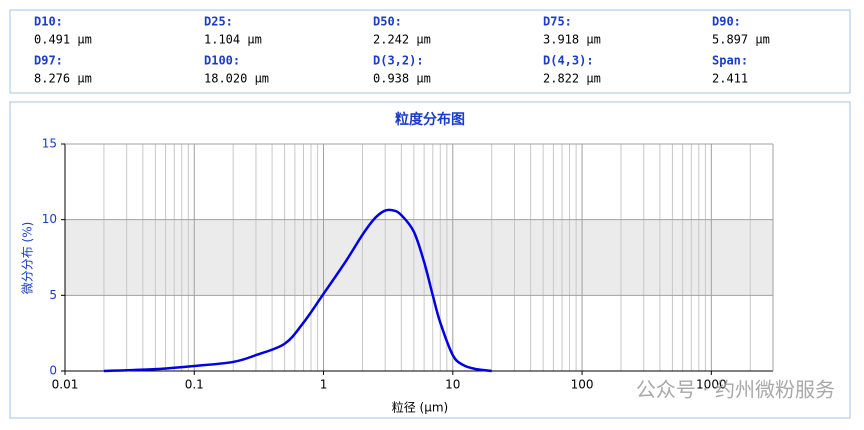  Describe the element at coordinates (420, 407) in the screenshot. I see `x-axis-label: 粒径 (μm)` at that location.